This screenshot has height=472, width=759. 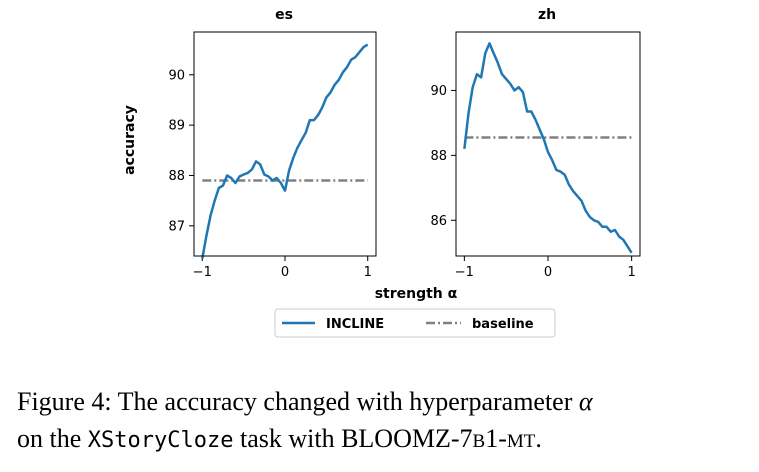 I want to click on axes-frame-es, so click(x=285, y=144).